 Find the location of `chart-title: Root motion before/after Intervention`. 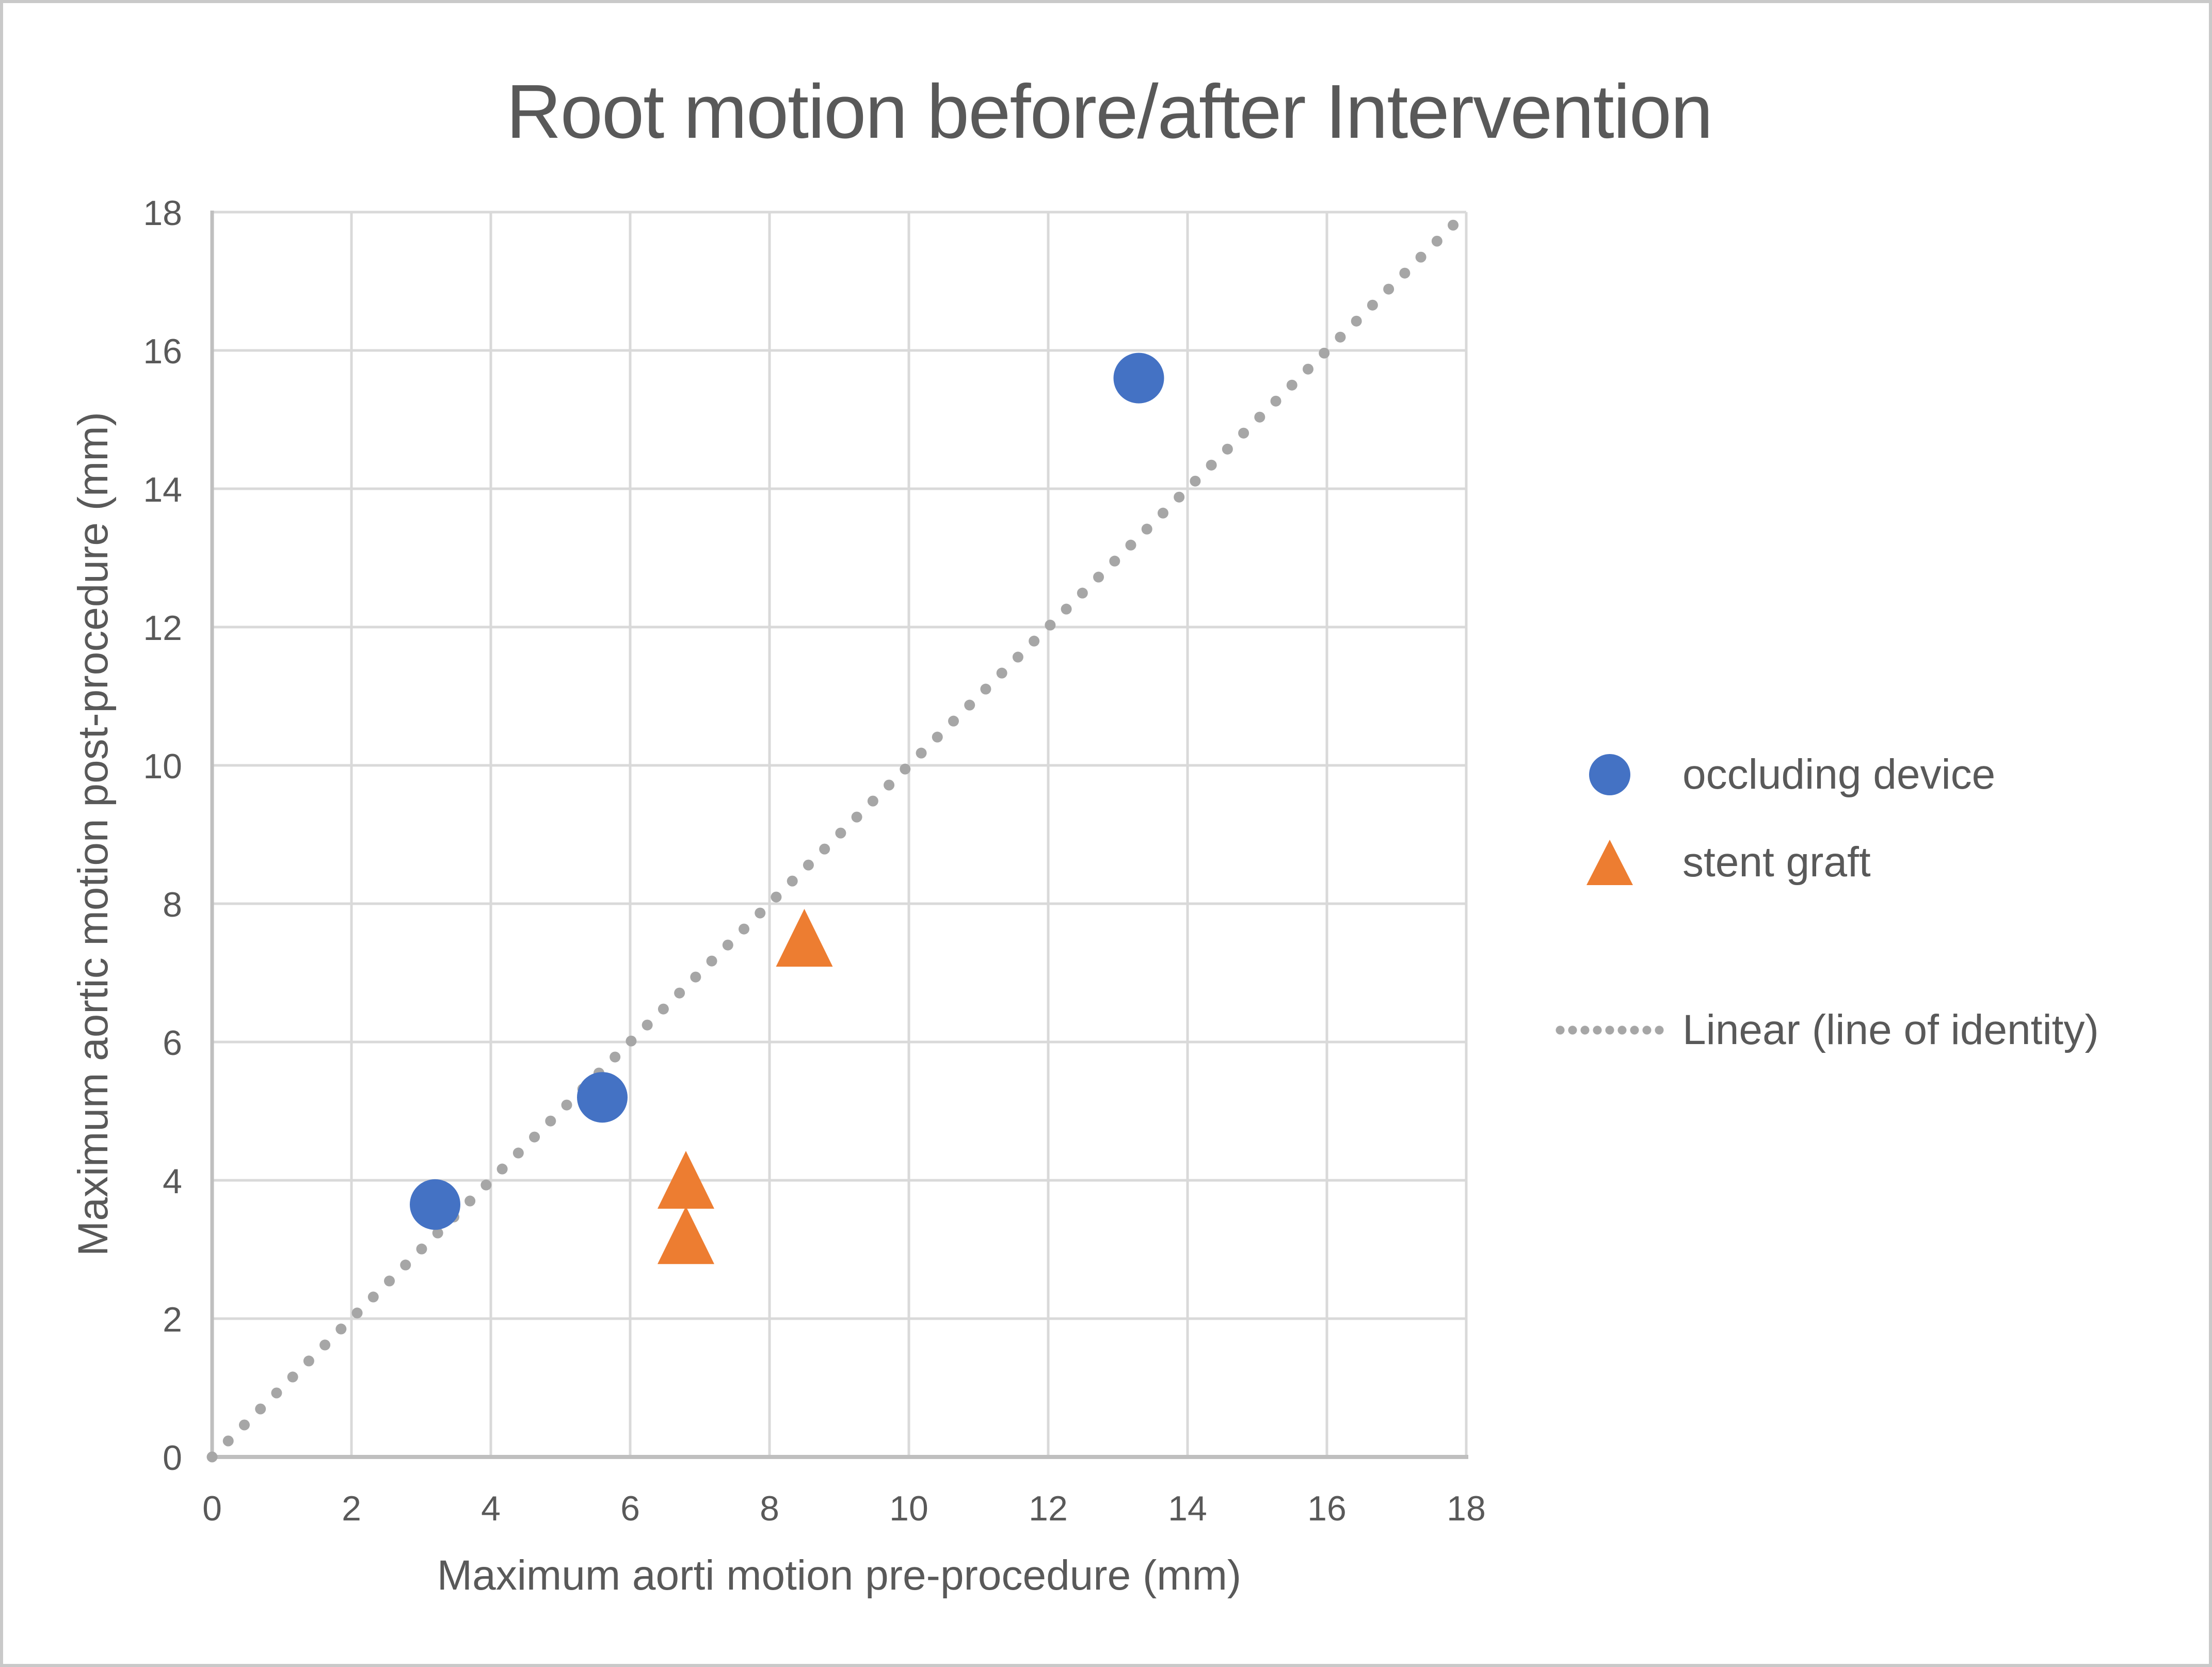

chart-title: Root motion before/after Intervention is located at coordinates (1109, 111).